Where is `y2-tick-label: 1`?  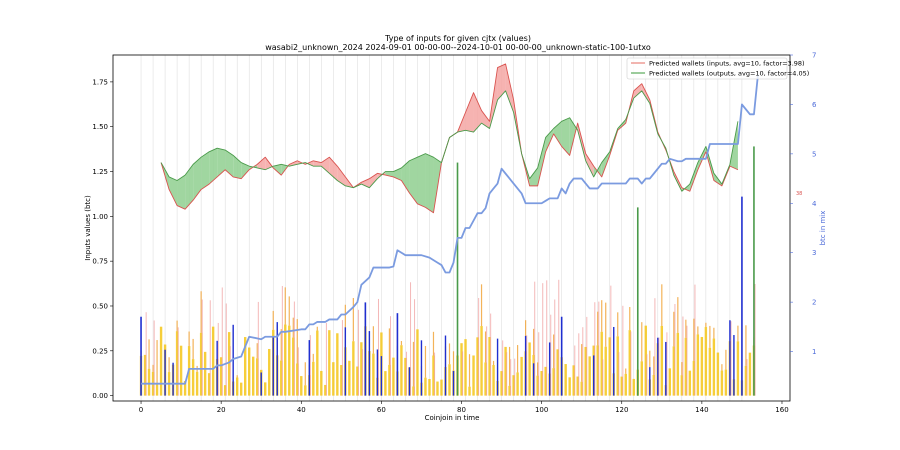 y2-tick-label: 1 is located at coordinates (814, 352).